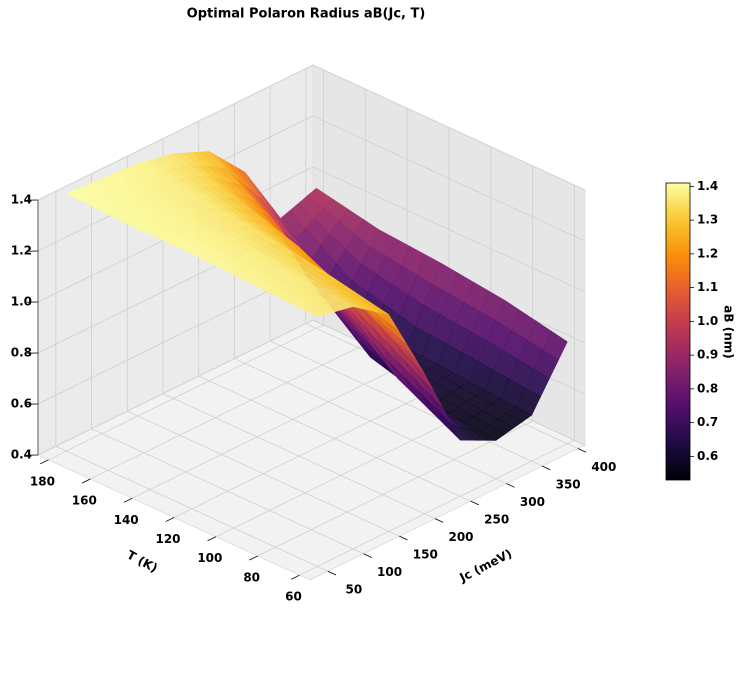 Image resolution: width=742 pixels, height=685 pixels. I want to click on x-tick-label: 350, so click(568, 485).